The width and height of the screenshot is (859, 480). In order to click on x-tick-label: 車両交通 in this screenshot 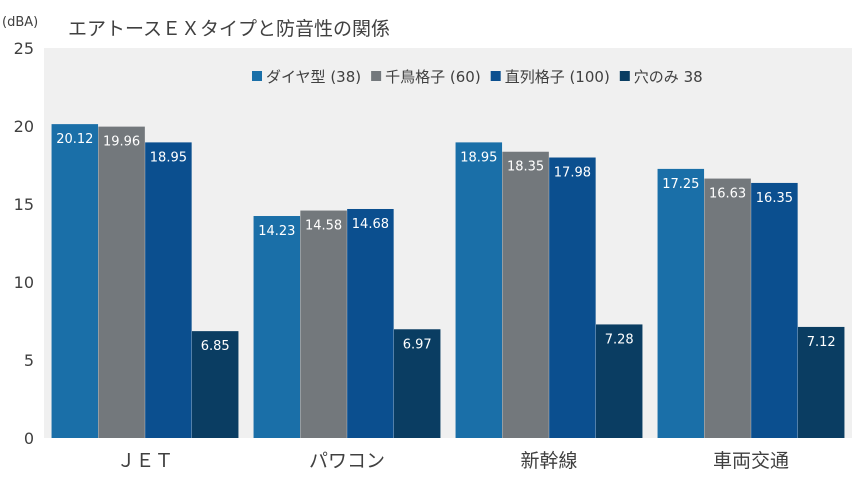, I will do `click(751, 461)`.